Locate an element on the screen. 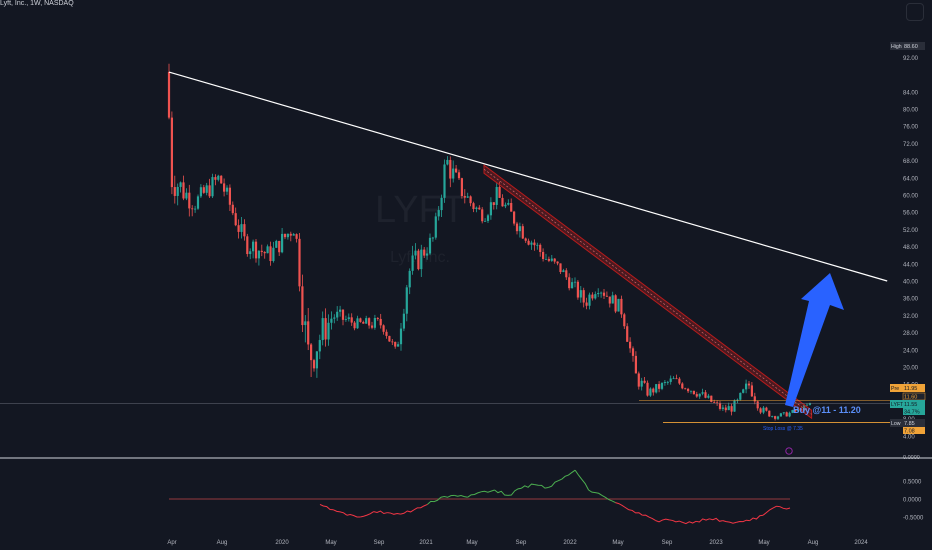  y-tick-label: 92.00 is located at coordinates (911, 59).